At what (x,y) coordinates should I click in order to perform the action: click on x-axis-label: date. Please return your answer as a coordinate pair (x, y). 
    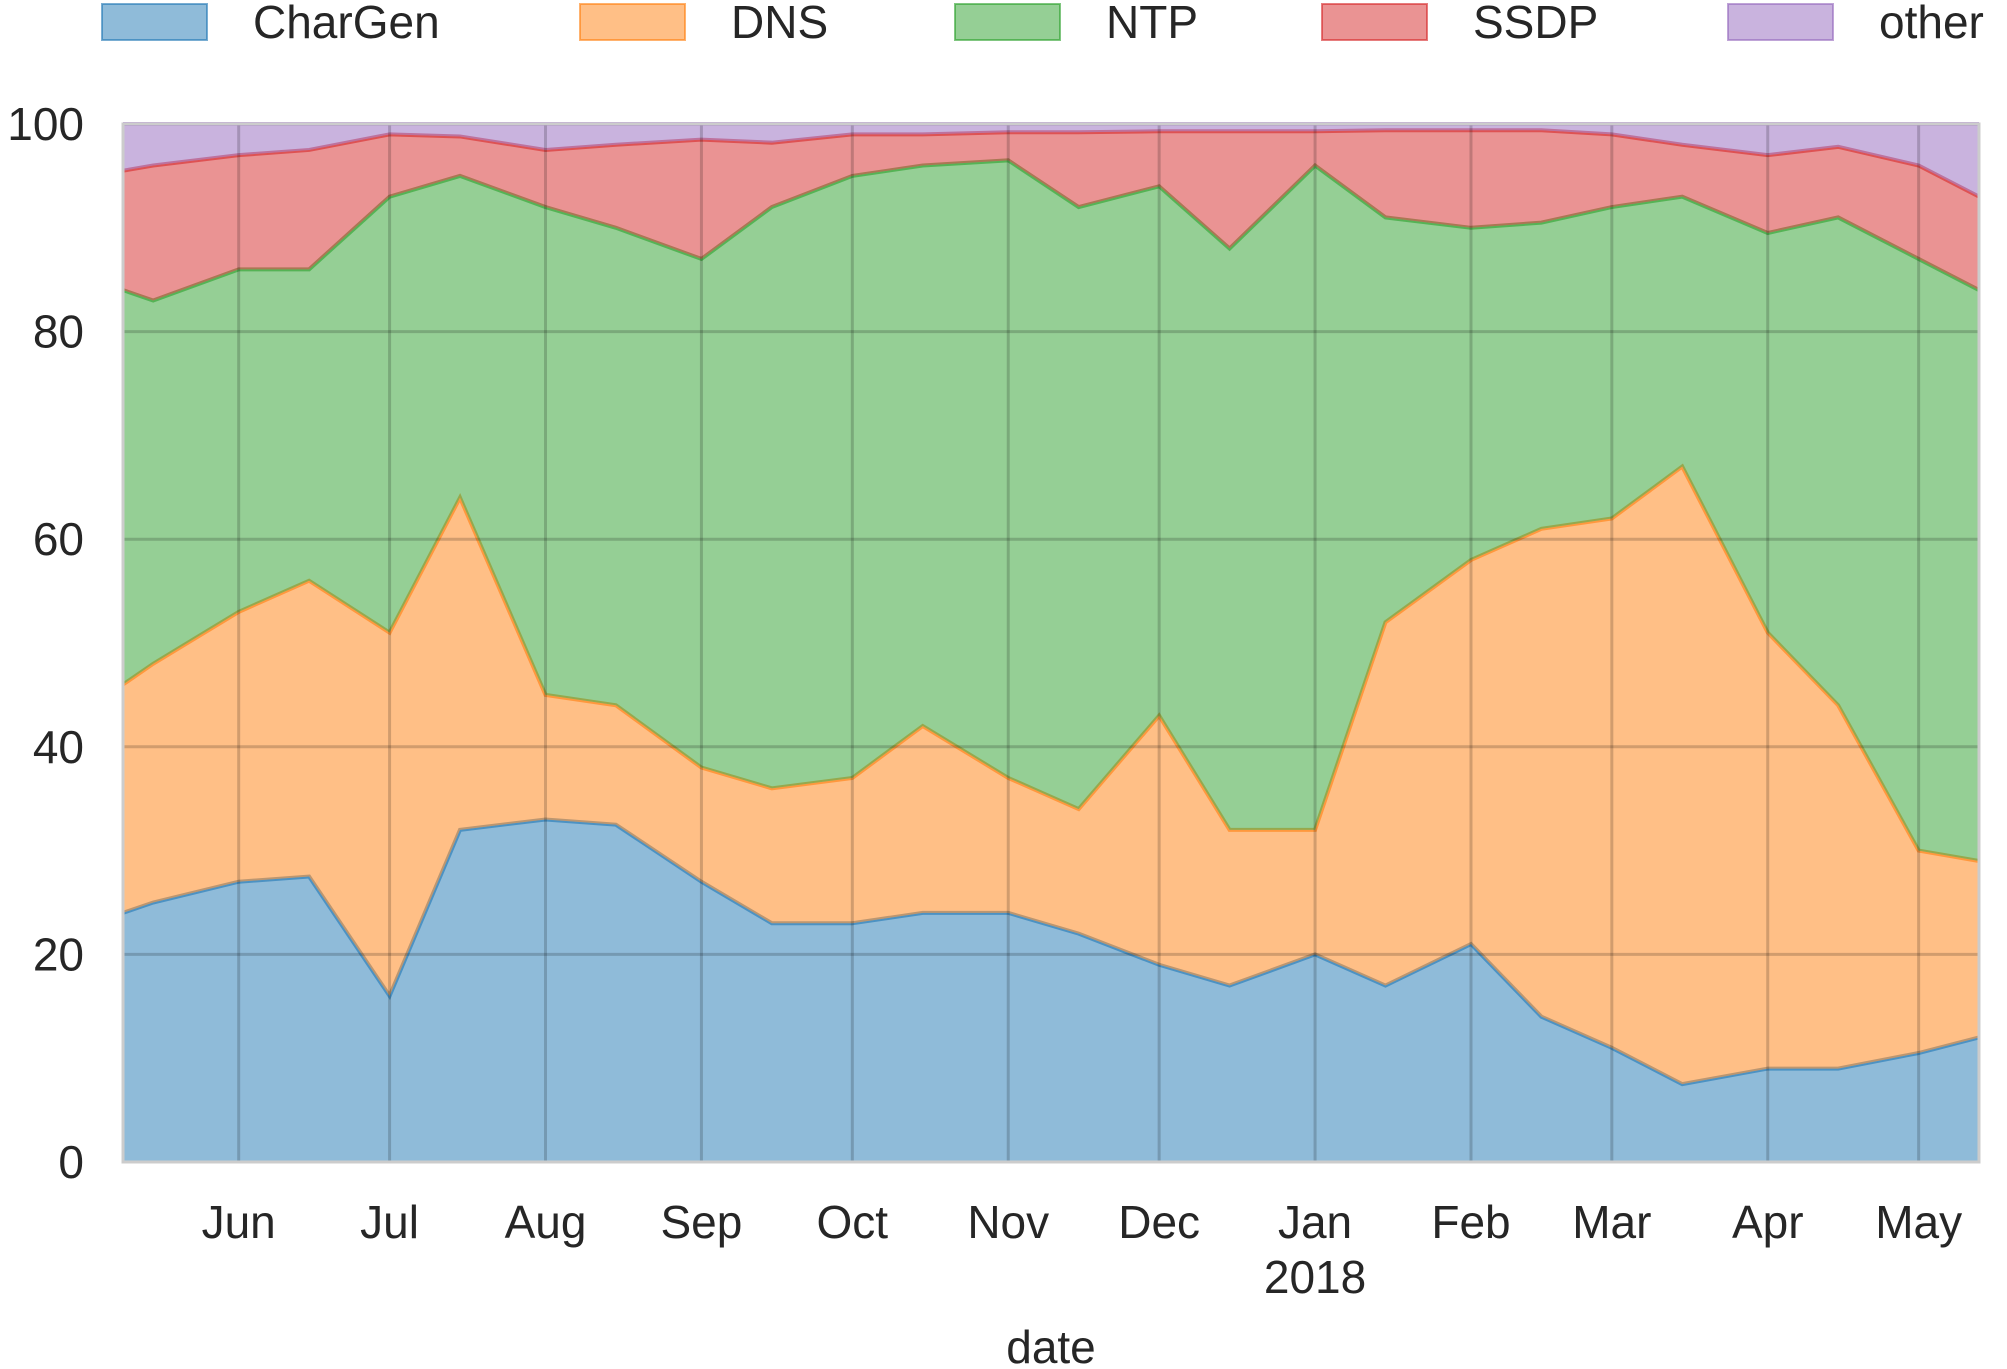
    Looking at the image, I should click on (1051, 1345).